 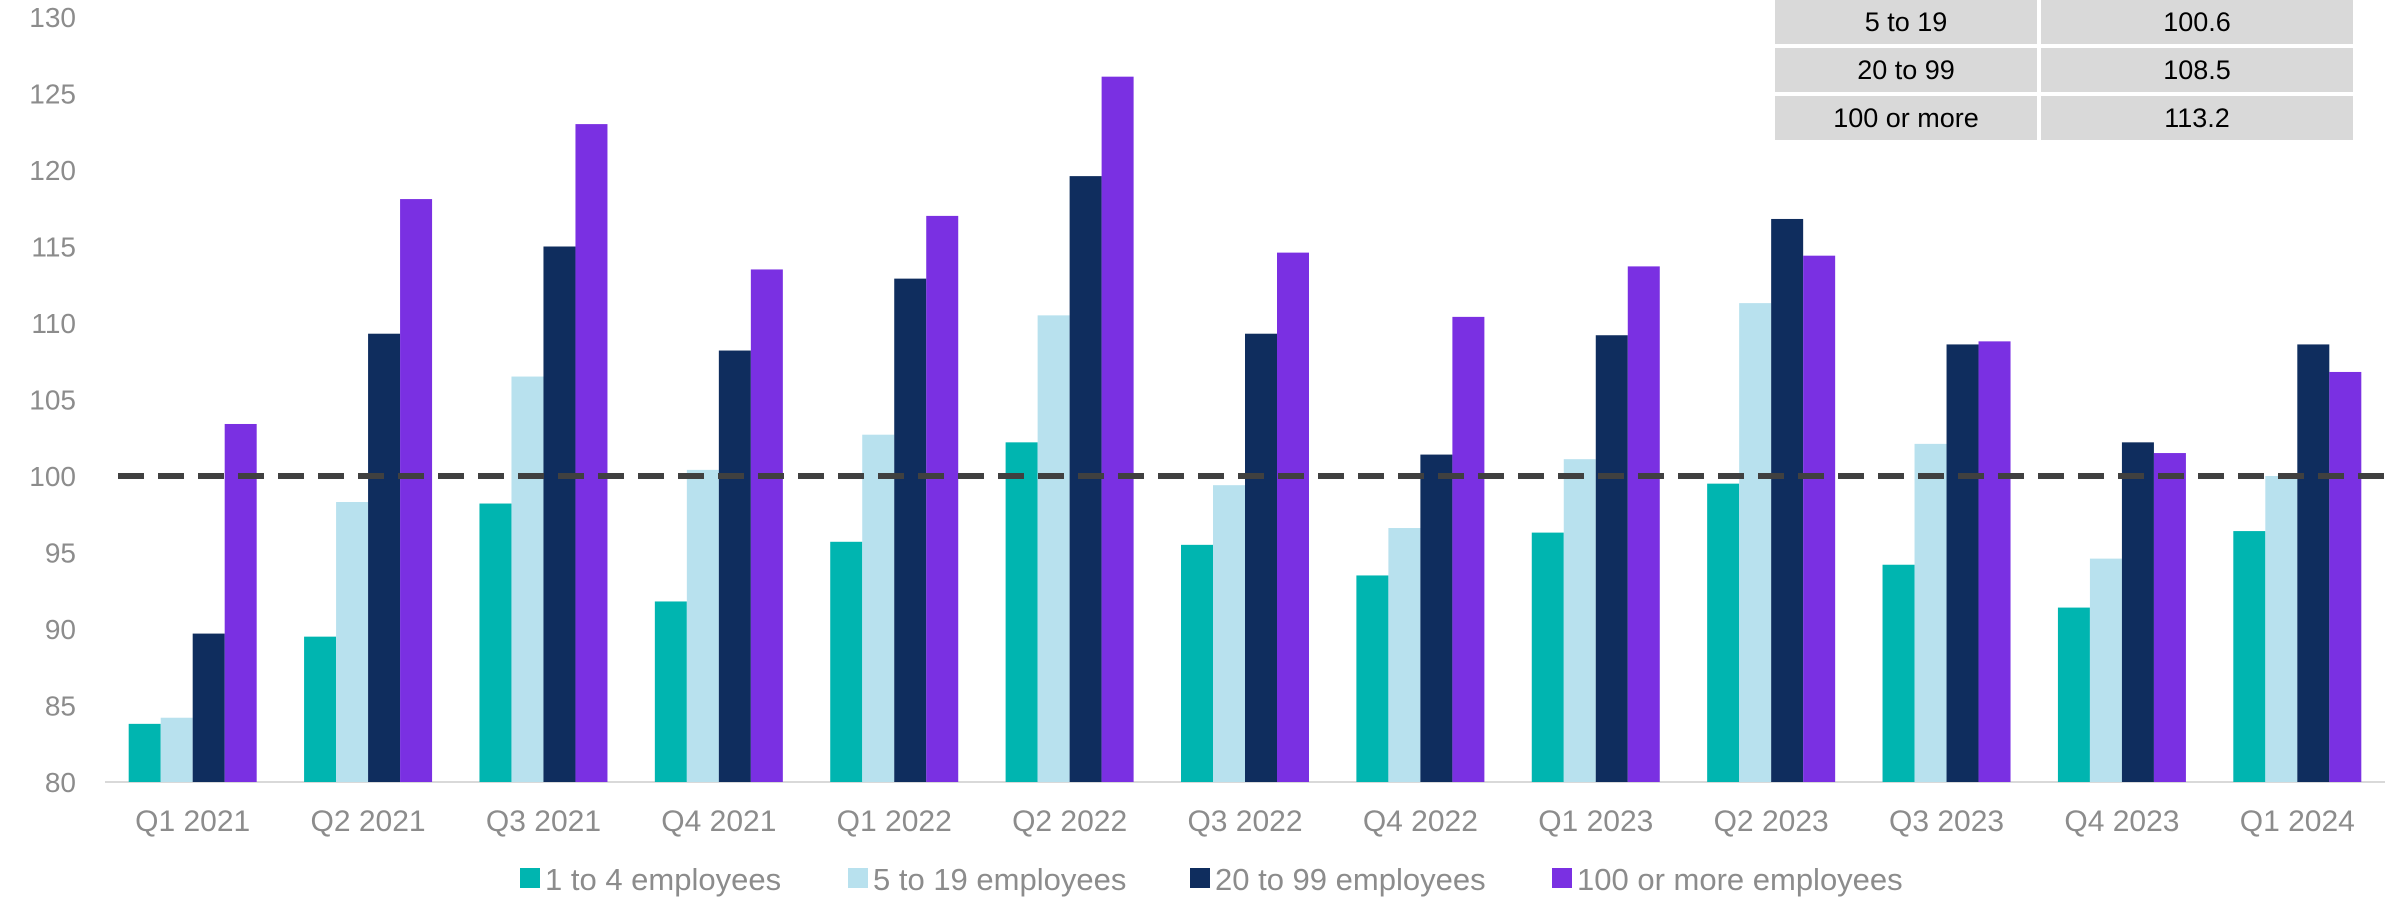 I want to click on table-cell-group: 100 or more, so click(x=1906, y=118).